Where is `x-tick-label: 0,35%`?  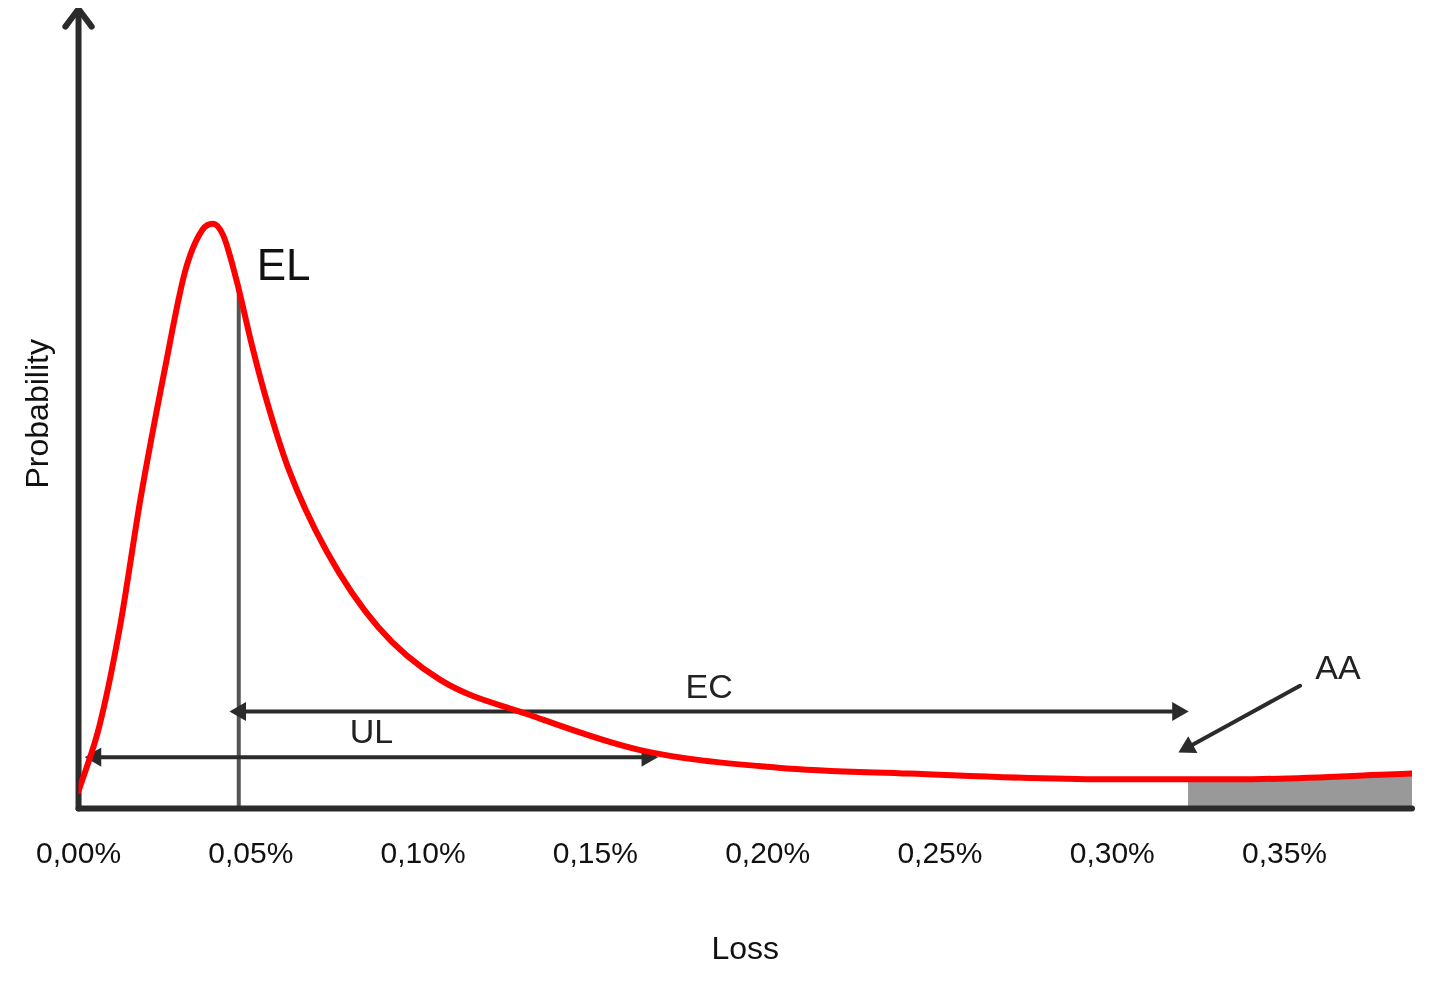
x-tick-label: 0,35% is located at coordinates (1284, 852).